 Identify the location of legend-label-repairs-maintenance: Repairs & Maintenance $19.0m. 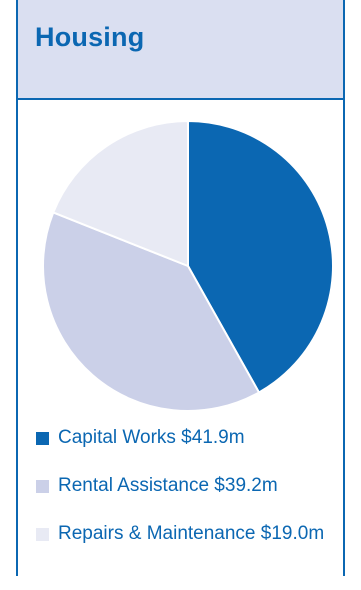
(191, 533).